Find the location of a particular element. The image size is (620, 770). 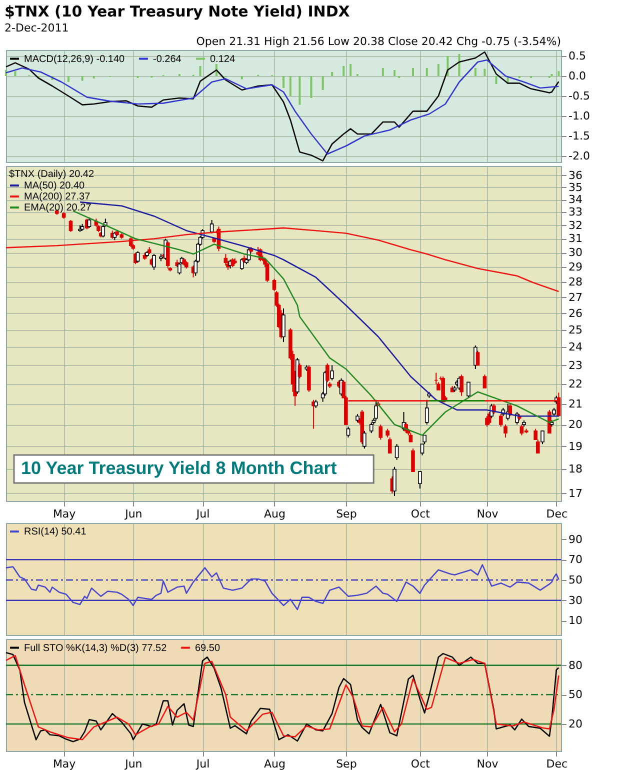

legend-label: MACD(12,26,9) -0.140 is located at coordinates (75, 59).